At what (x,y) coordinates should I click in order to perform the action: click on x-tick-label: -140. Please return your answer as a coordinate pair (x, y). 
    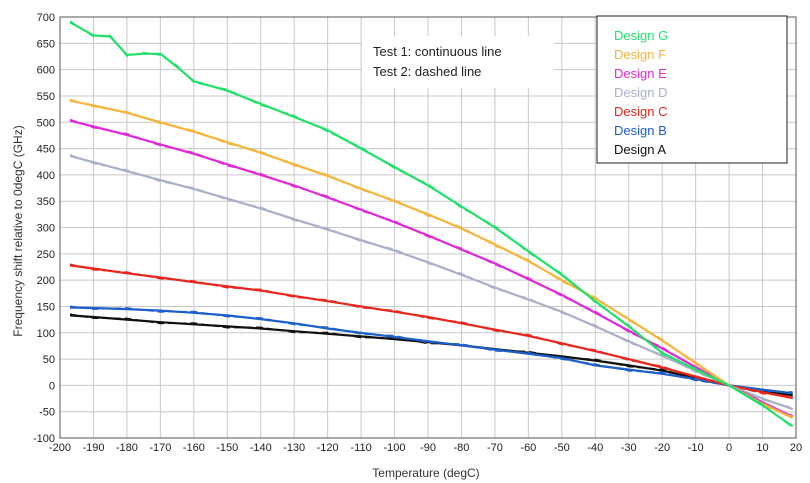
    Looking at the image, I should click on (261, 448).